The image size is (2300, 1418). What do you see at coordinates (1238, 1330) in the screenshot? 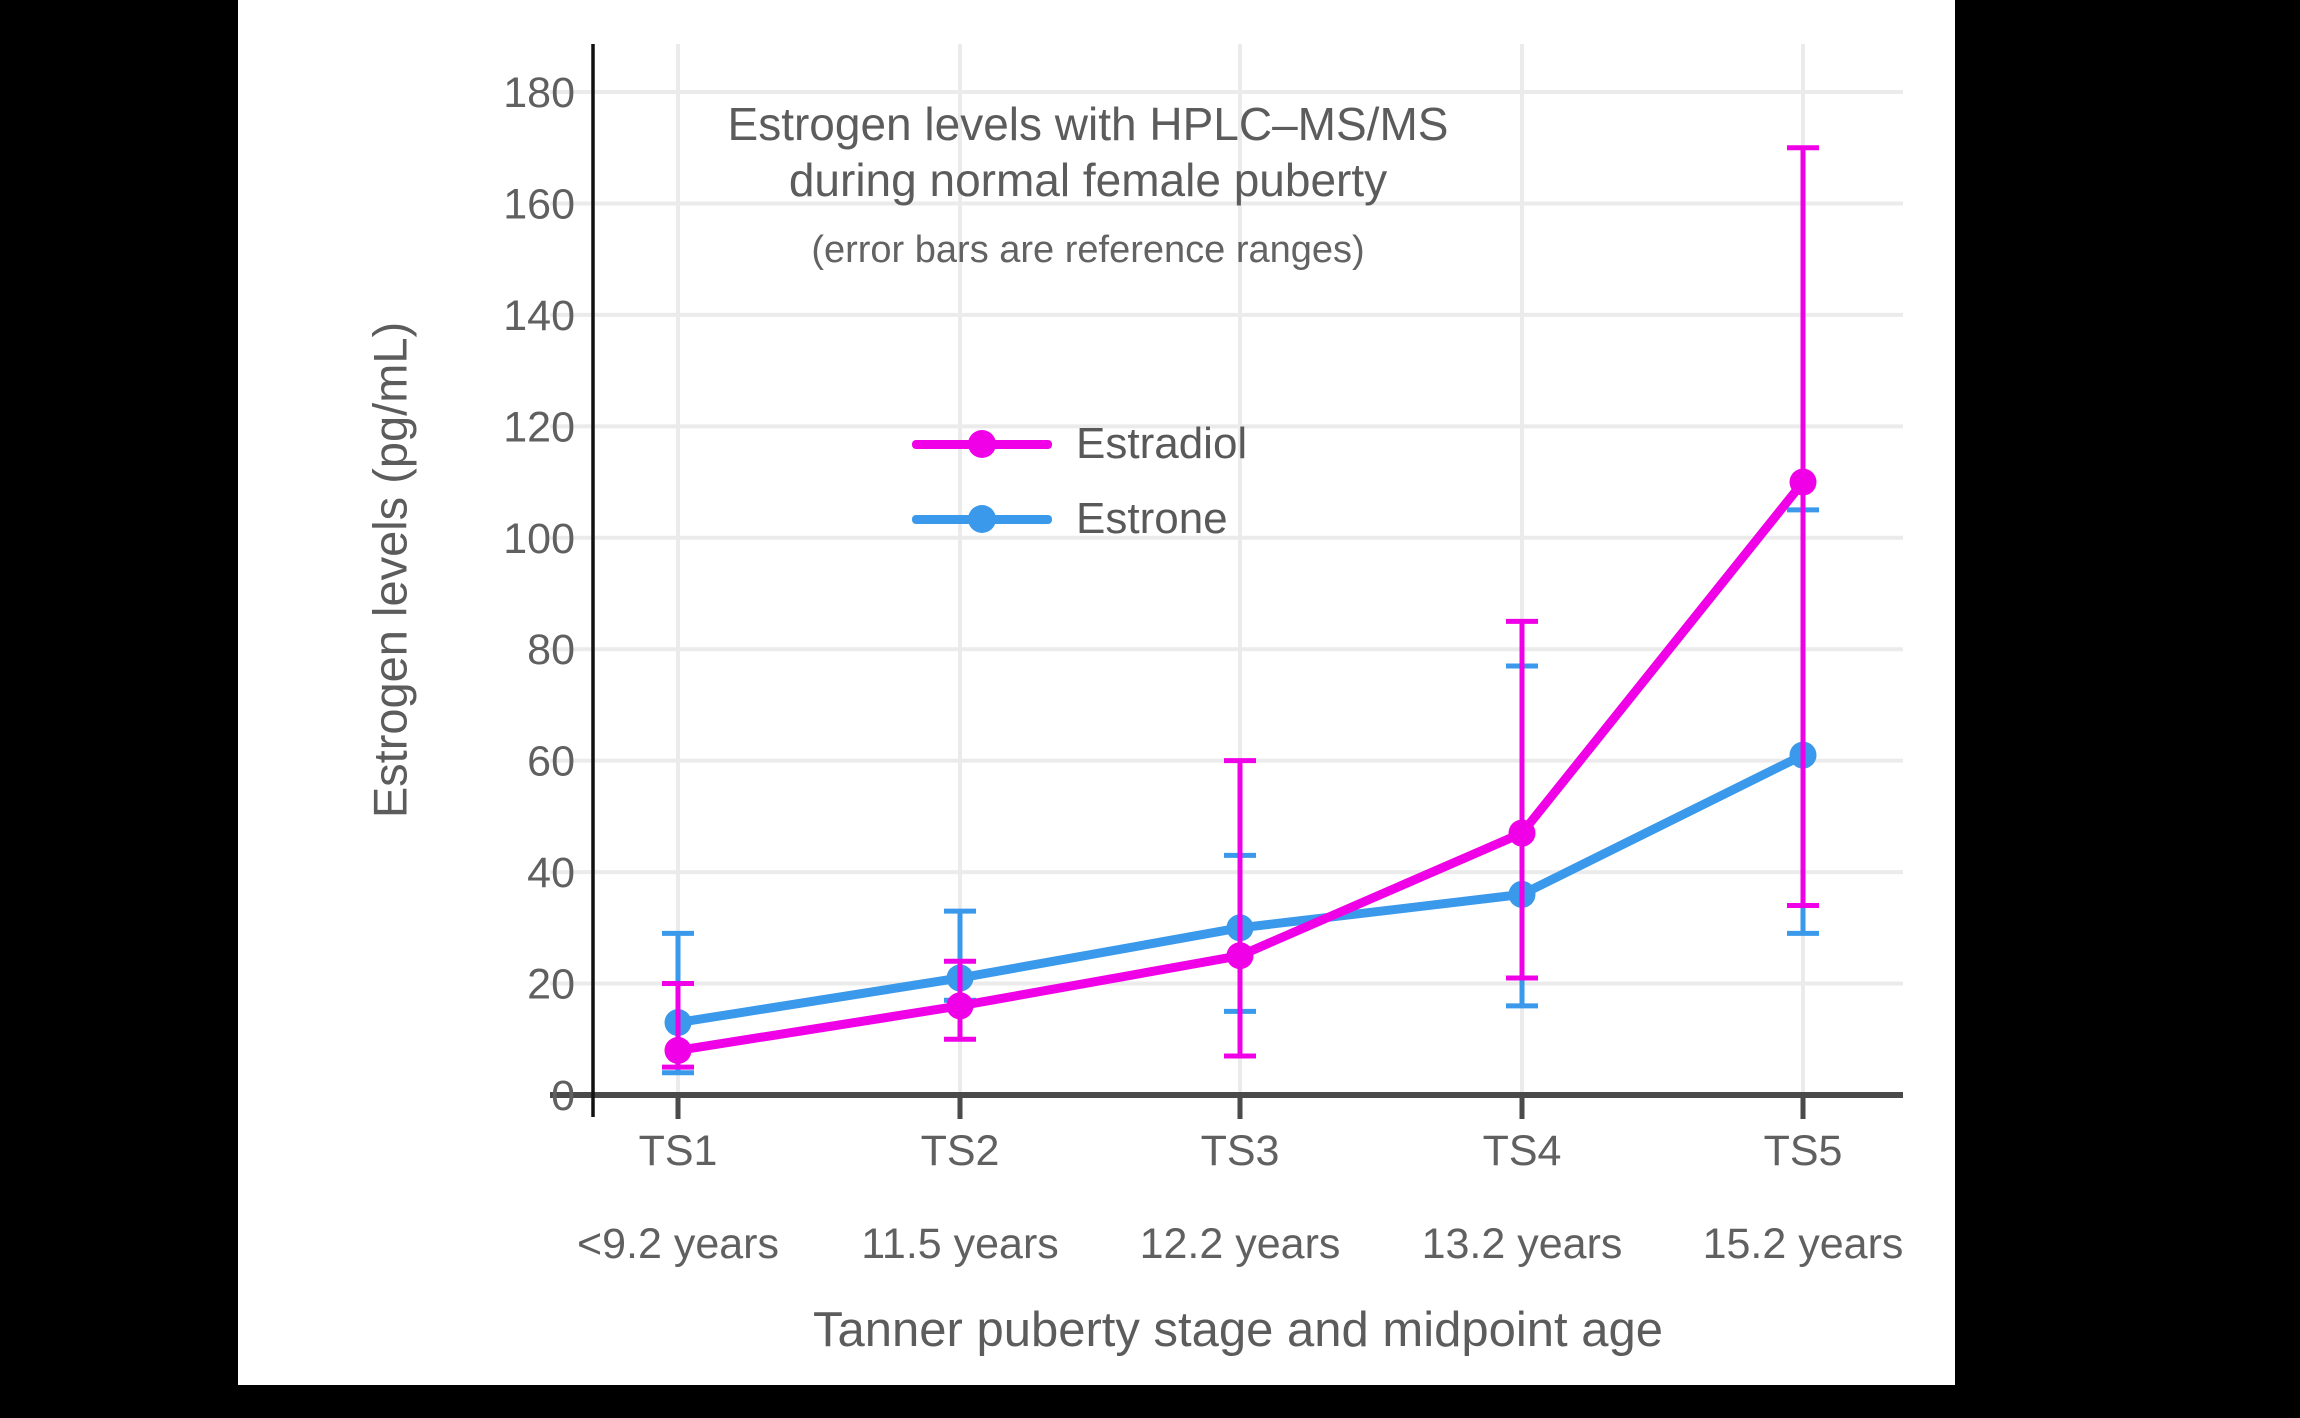
I see `x-axis-title: Tanner puberty stage and midpoint age` at bounding box center [1238, 1330].